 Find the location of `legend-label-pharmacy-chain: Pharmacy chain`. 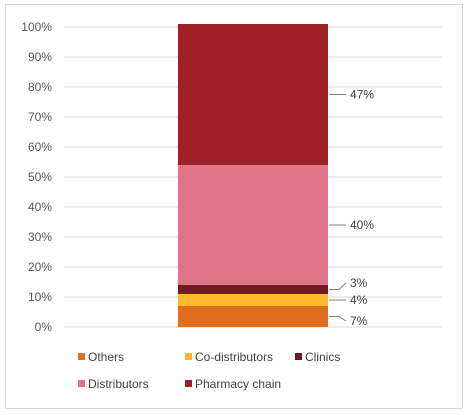

legend-label-pharmacy-chain: Pharmacy chain is located at coordinates (238, 384).